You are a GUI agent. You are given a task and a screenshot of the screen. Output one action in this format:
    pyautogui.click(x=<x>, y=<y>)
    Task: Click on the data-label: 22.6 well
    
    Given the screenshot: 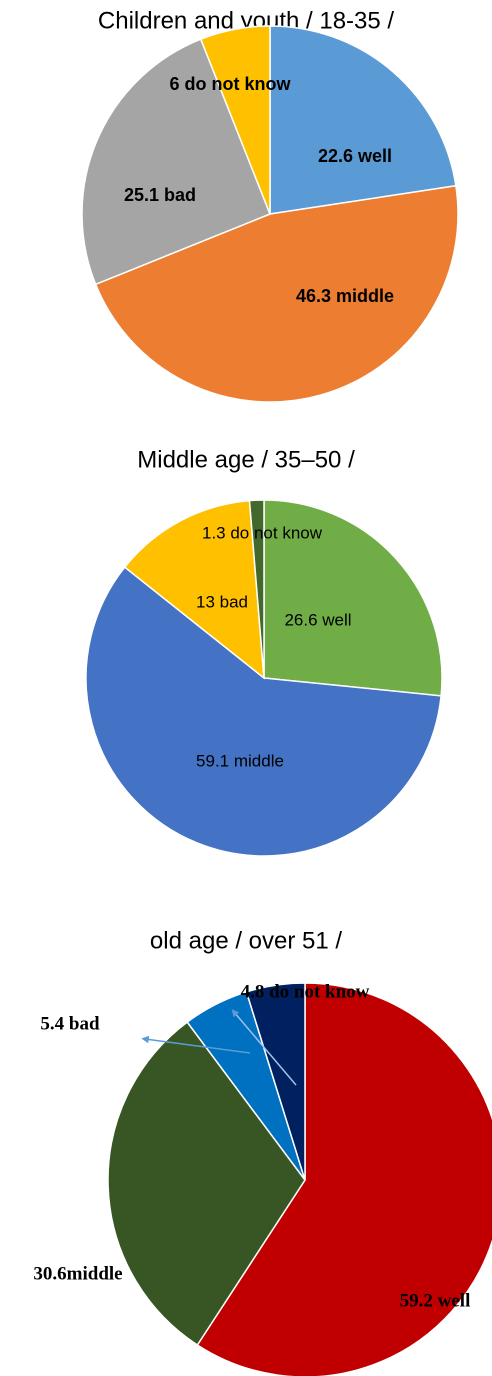 What is the action you would take?
    pyautogui.click(x=355, y=156)
    